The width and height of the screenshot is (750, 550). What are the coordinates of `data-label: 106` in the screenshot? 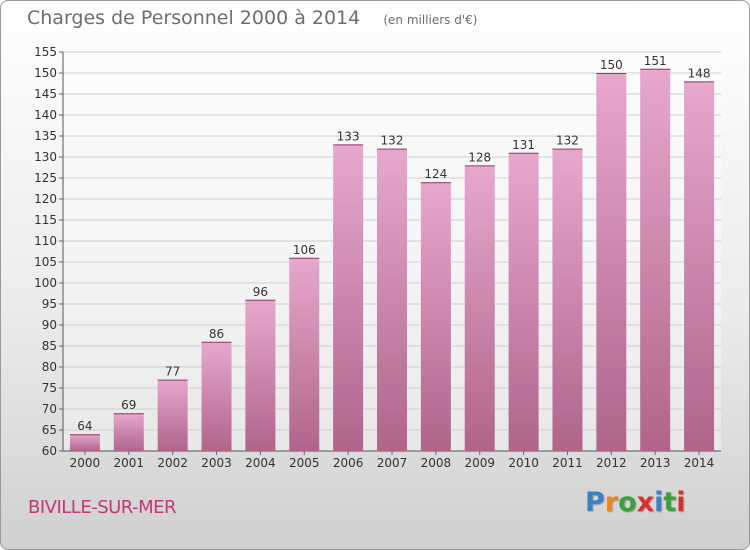 It's located at (304, 250).